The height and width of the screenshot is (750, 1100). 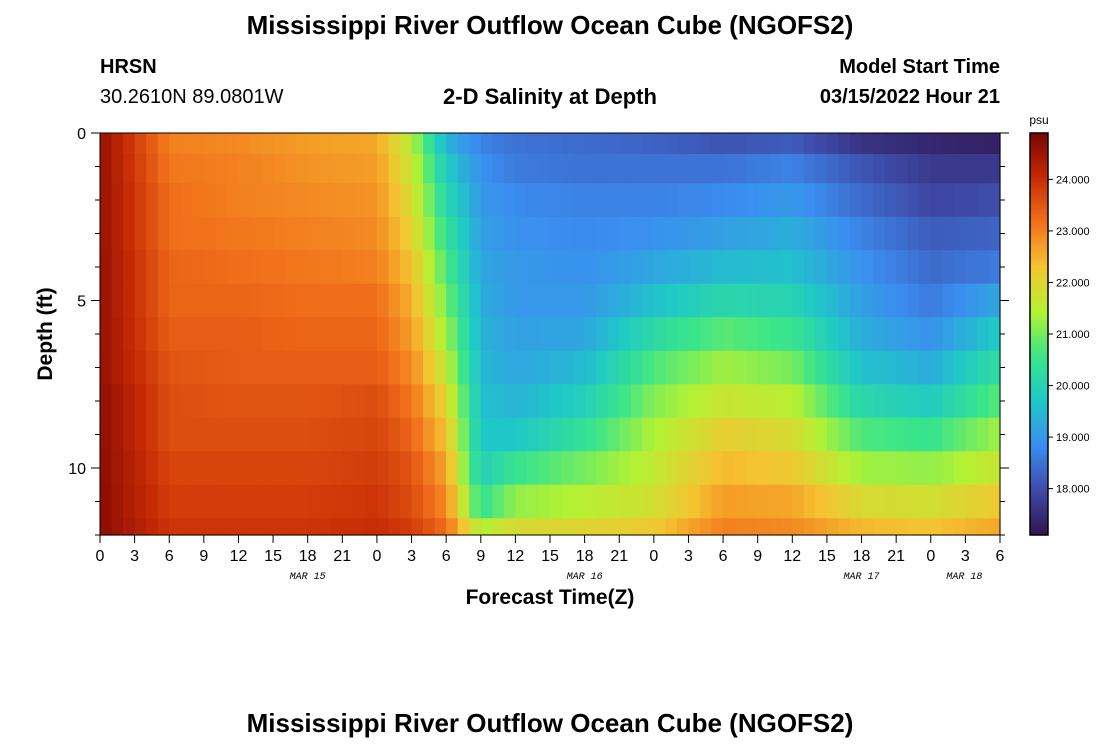 I want to click on x-tick-label: 6, so click(x=723, y=556).